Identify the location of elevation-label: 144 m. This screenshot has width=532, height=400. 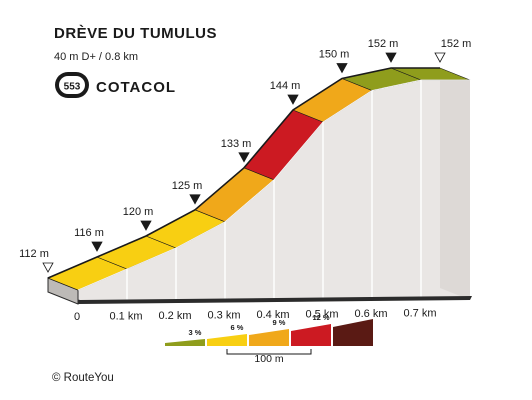
(285, 86).